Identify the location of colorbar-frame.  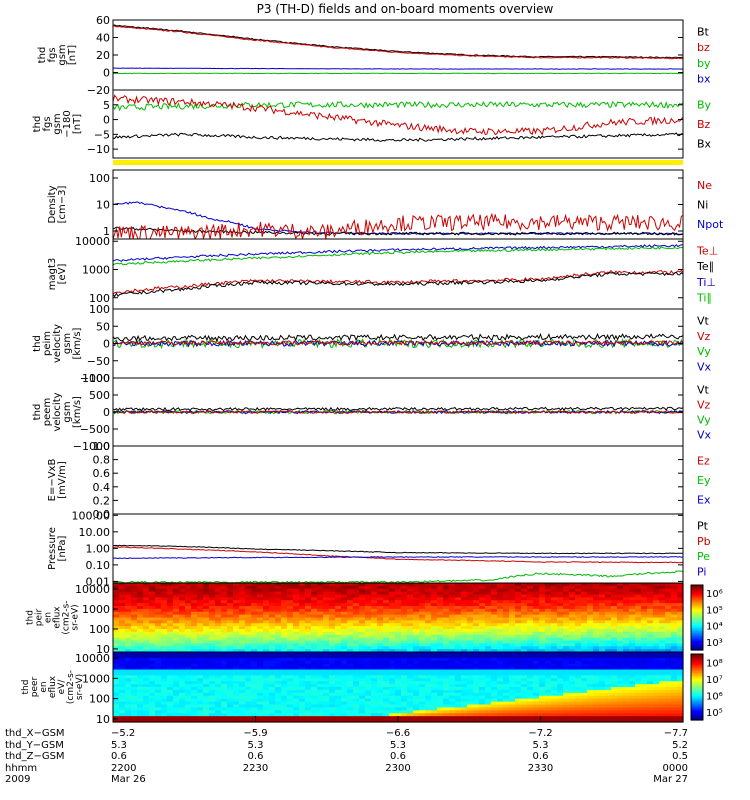
(697, 687).